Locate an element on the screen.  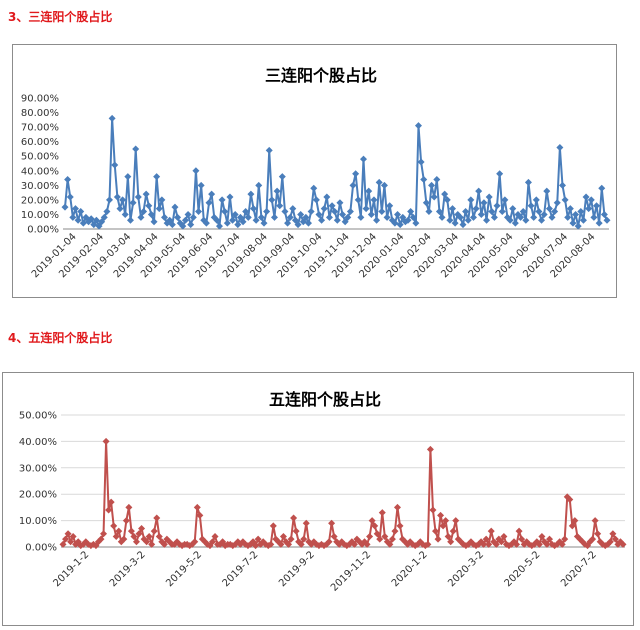
x-tick-label: 2019-5-2 is located at coordinates (184, 569).